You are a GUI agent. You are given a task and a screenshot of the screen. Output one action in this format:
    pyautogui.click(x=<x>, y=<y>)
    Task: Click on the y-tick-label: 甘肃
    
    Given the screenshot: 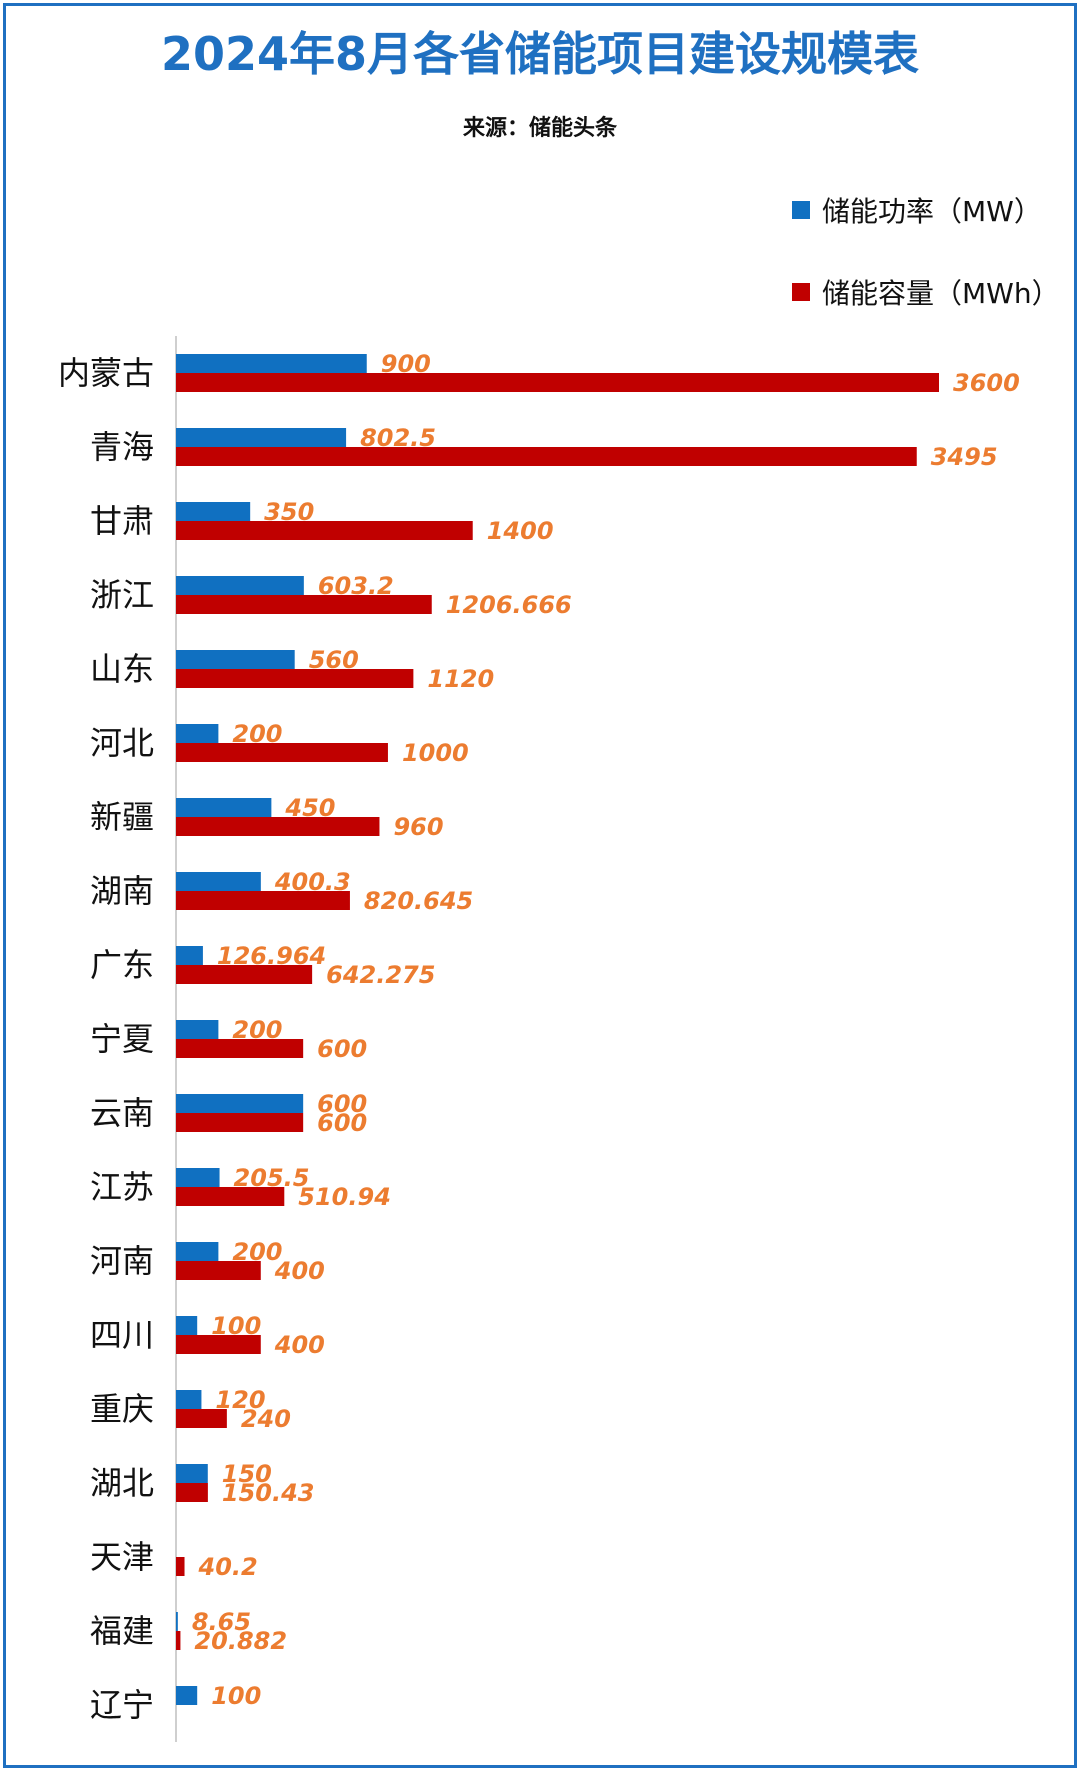 What is the action you would take?
    pyautogui.click(x=122, y=521)
    